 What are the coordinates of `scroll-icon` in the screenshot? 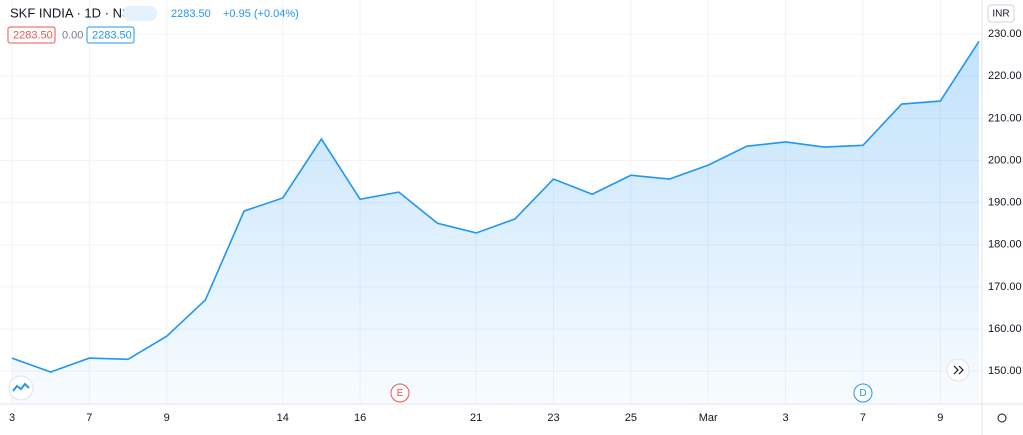 It's located at (958, 370).